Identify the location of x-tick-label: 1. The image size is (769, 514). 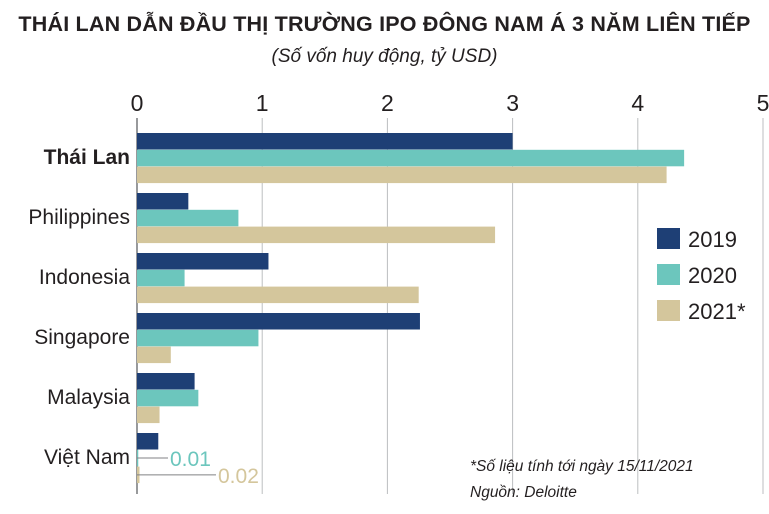
(262, 103).